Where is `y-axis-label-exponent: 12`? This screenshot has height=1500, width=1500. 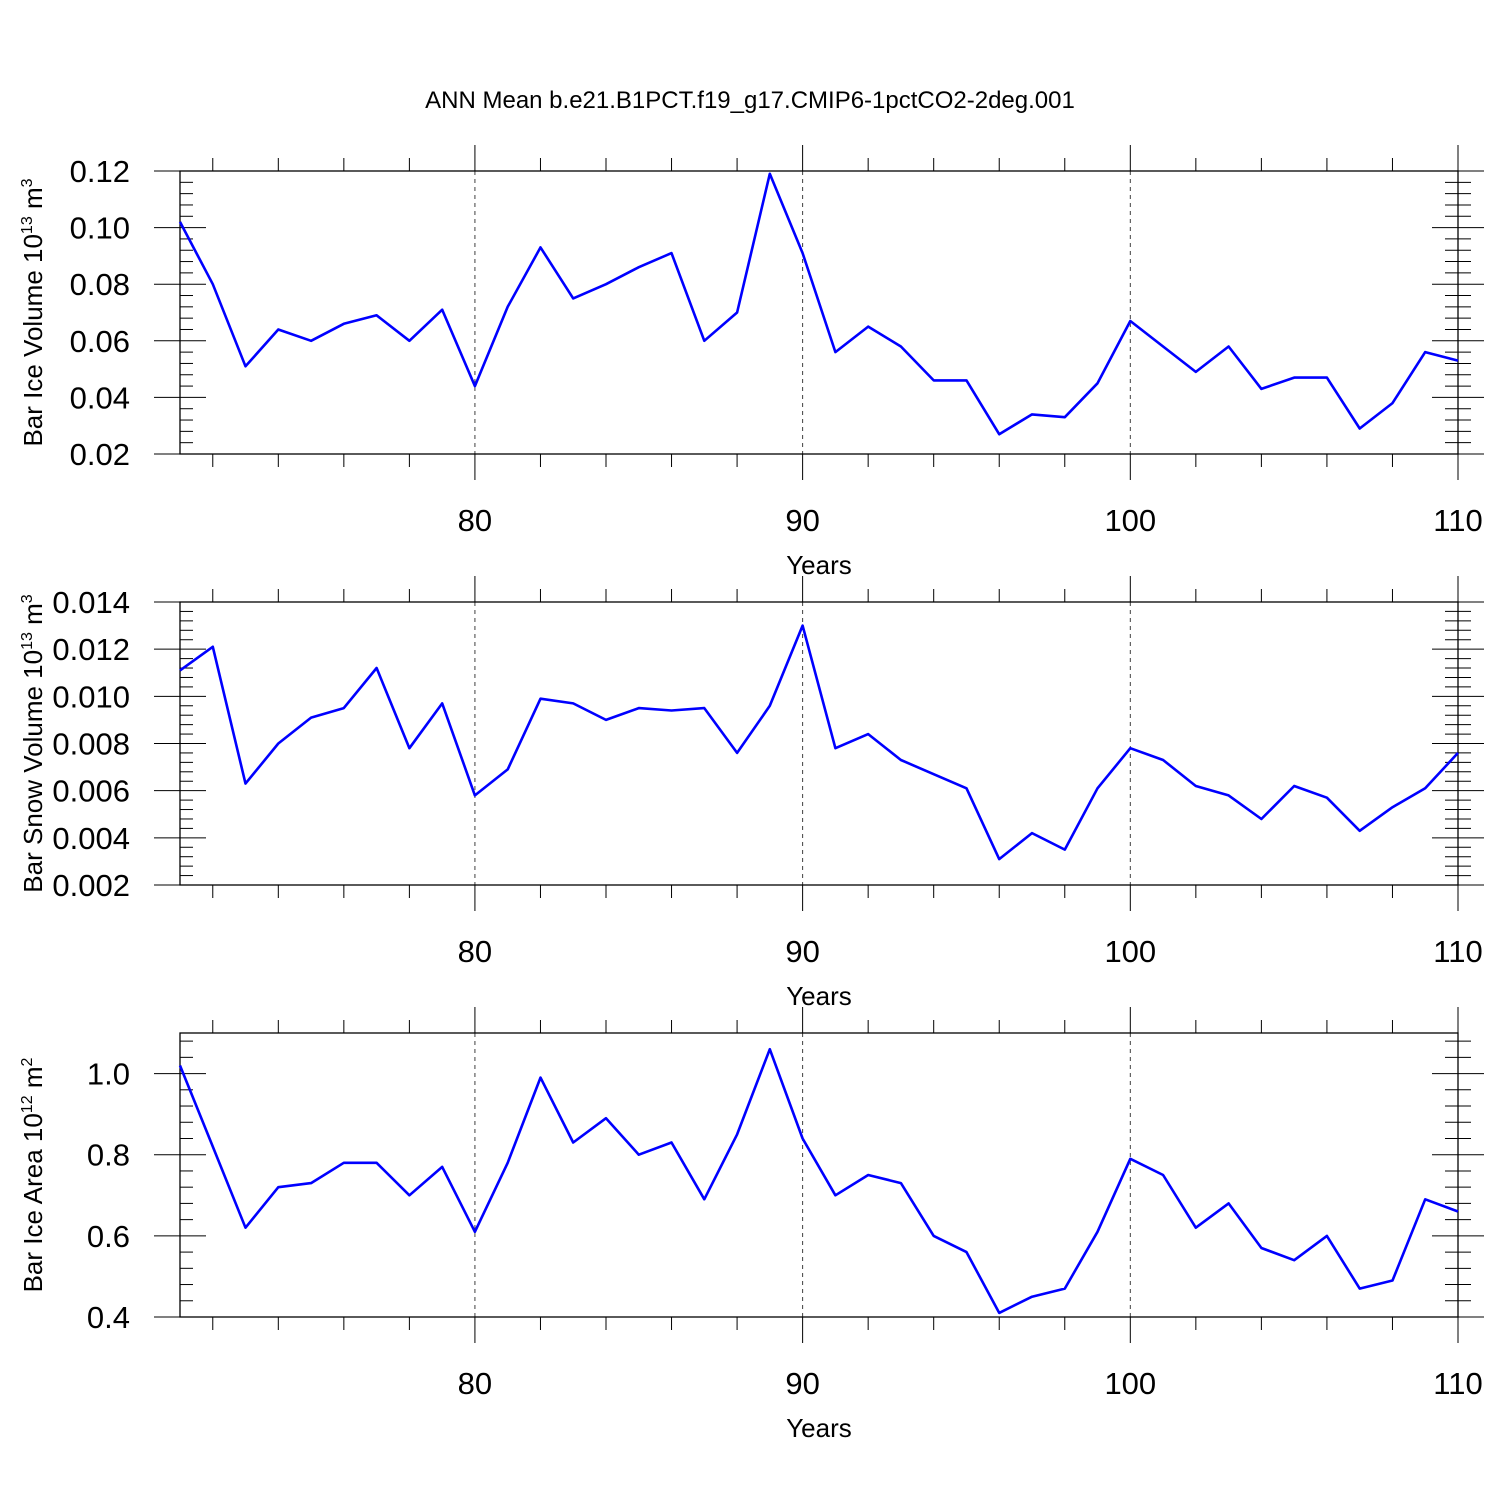 y-axis-label-exponent: 12 is located at coordinates (27, 1104).